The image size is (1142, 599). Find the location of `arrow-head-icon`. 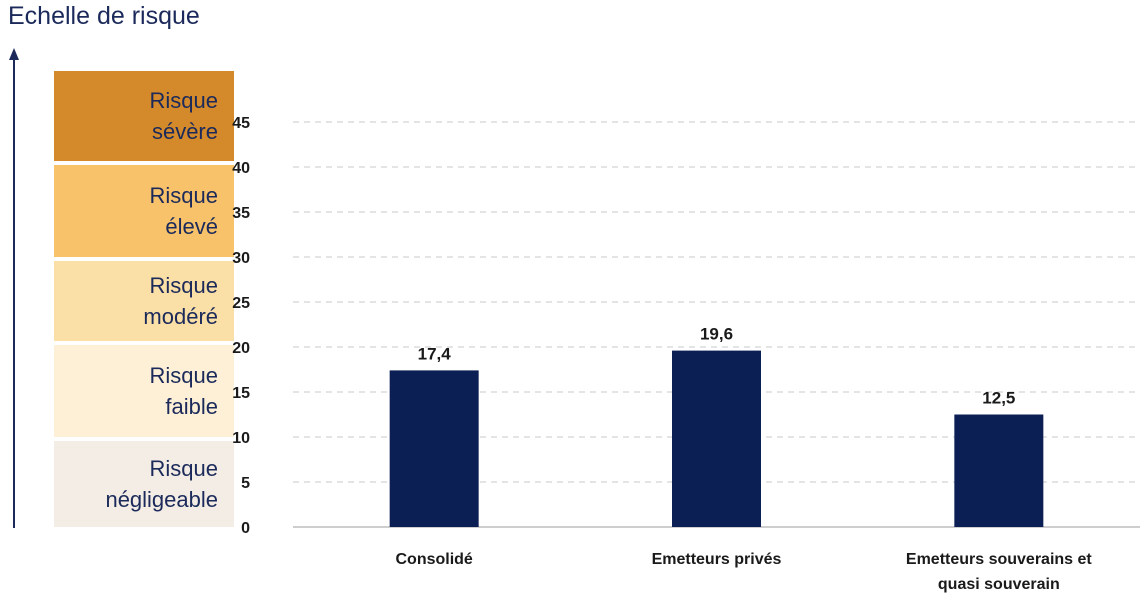

arrow-head-icon is located at coordinates (14, 54).